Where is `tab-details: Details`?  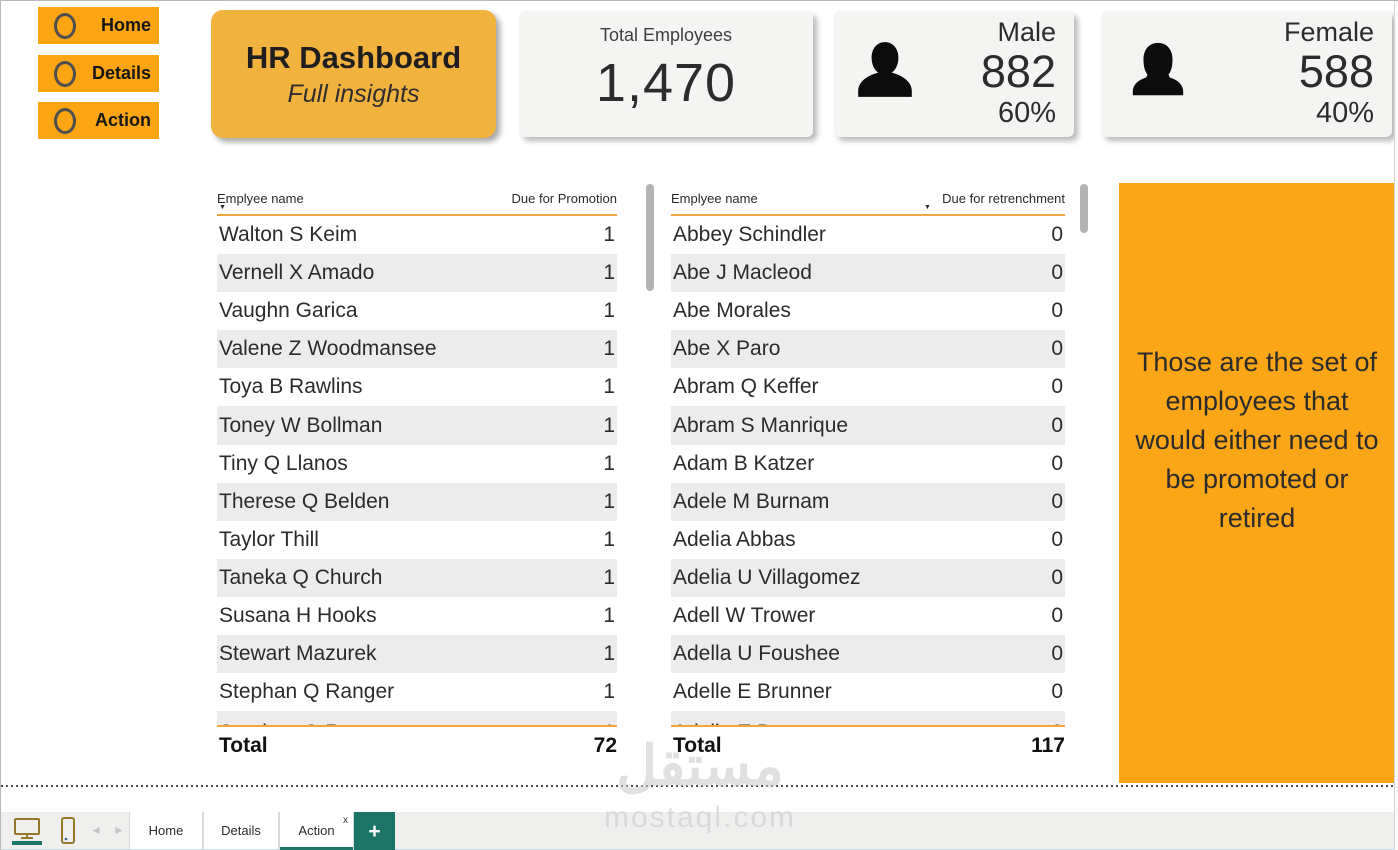
tab-details: Details is located at coordinates (241, 830).